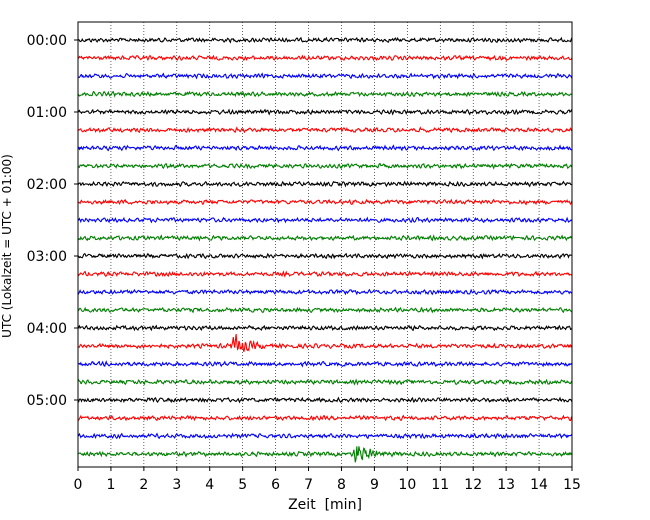  Describe the element at coordinates (572, 485) in the screenshot. I see `x-tick-label: 15` at that location.